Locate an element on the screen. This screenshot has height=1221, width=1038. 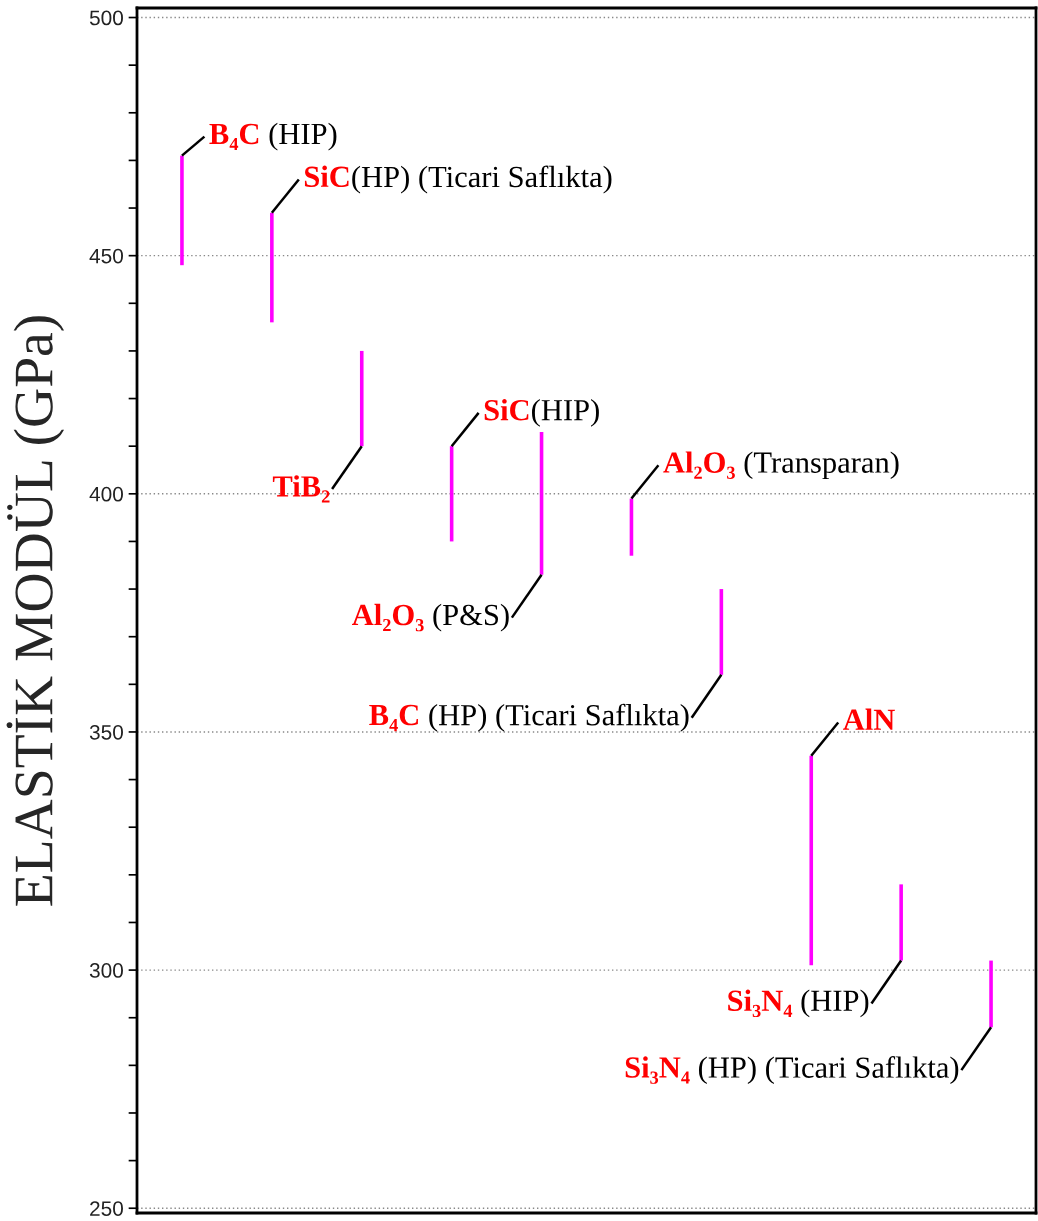
y-tick-label: 400 is located at coordinates (106, 494).